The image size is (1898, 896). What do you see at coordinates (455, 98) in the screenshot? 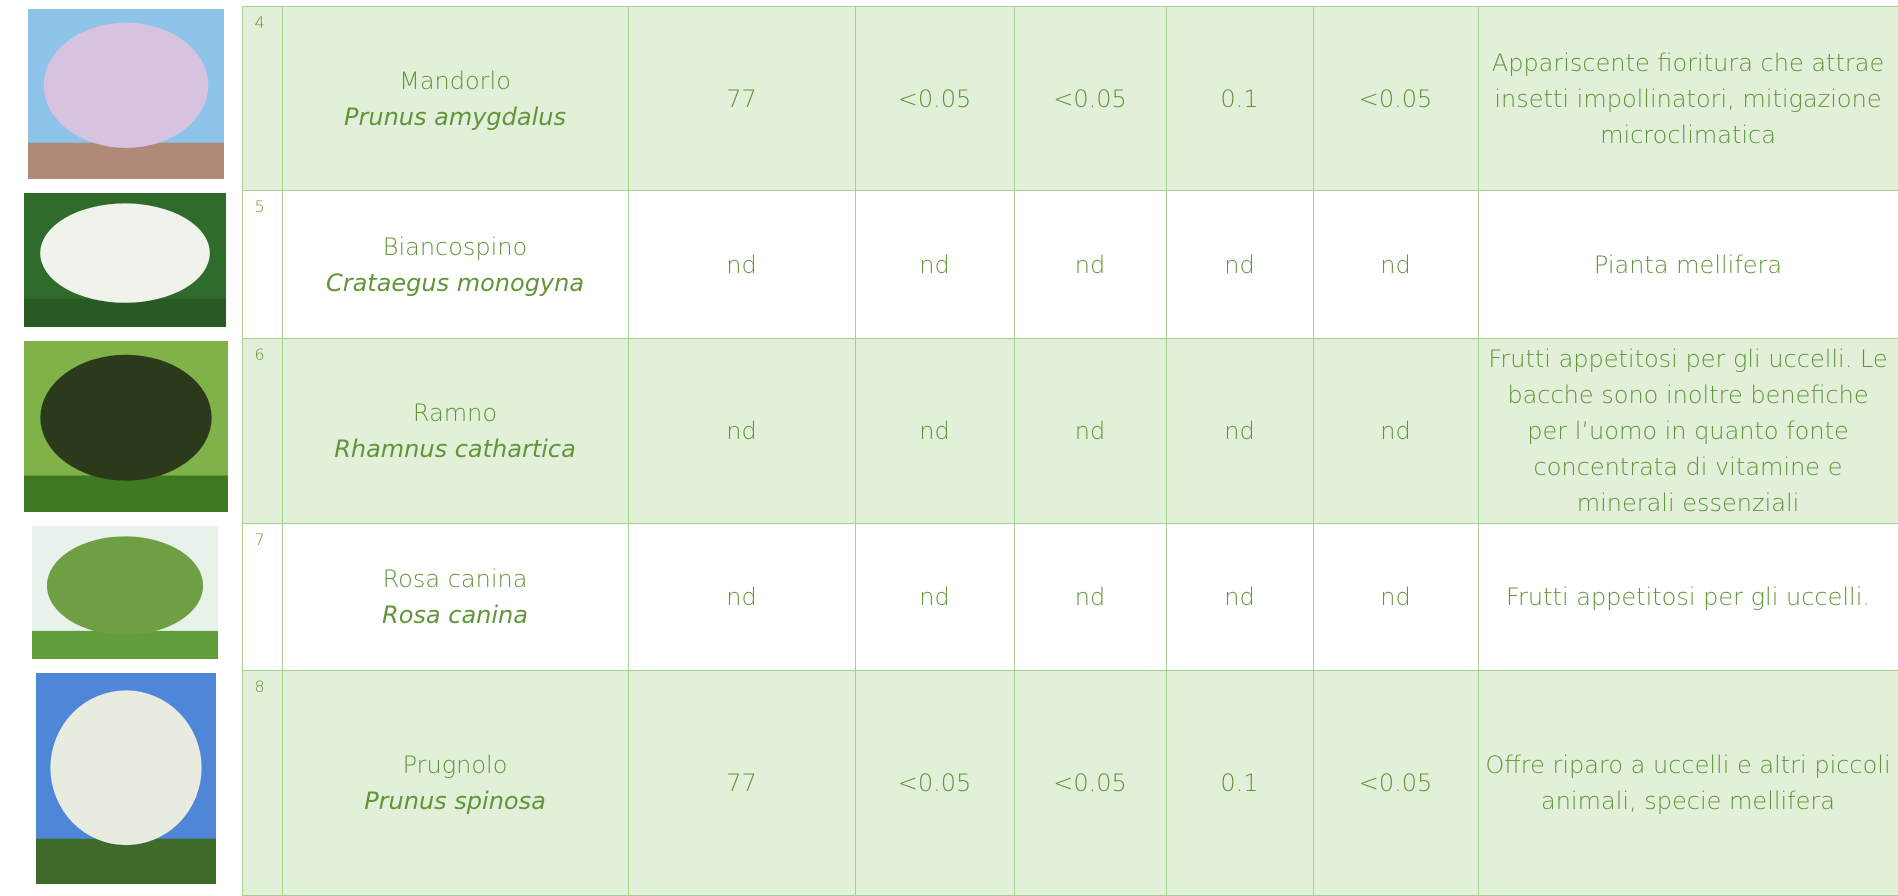
I see `species-name: Mandorlo Prunus amygdalus` at bounding box center [455, 98].